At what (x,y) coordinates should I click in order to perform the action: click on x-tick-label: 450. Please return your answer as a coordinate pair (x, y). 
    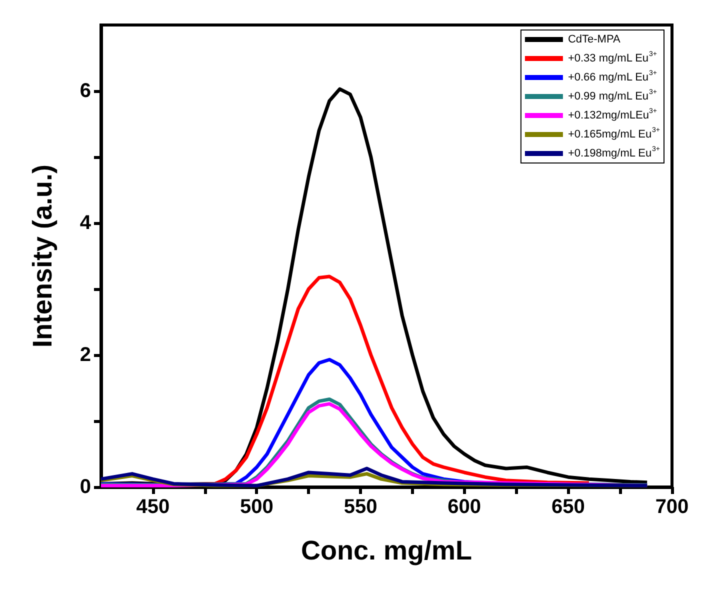
    Looking at the image, I should click on (153, 507).